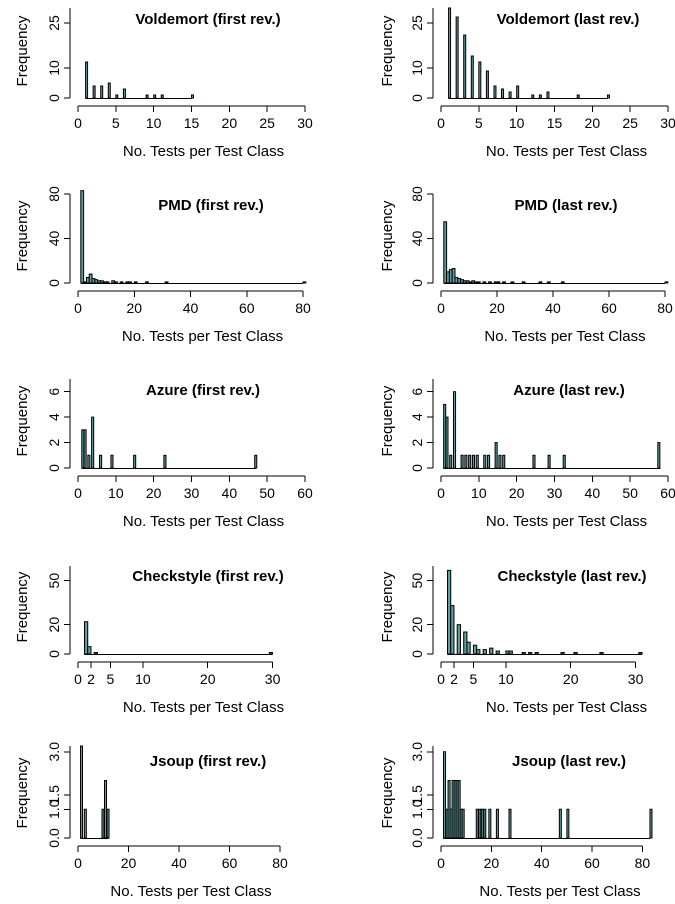  I want to click on y-tick-label: 40, so click(417, 239).